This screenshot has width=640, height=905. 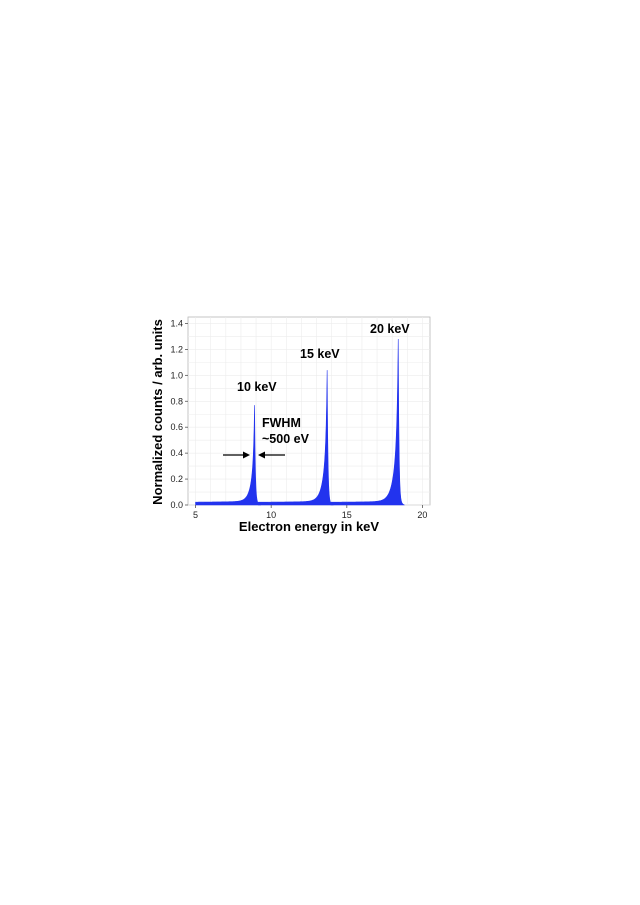 I want to click on plot-background, so click(x=309, y=411).